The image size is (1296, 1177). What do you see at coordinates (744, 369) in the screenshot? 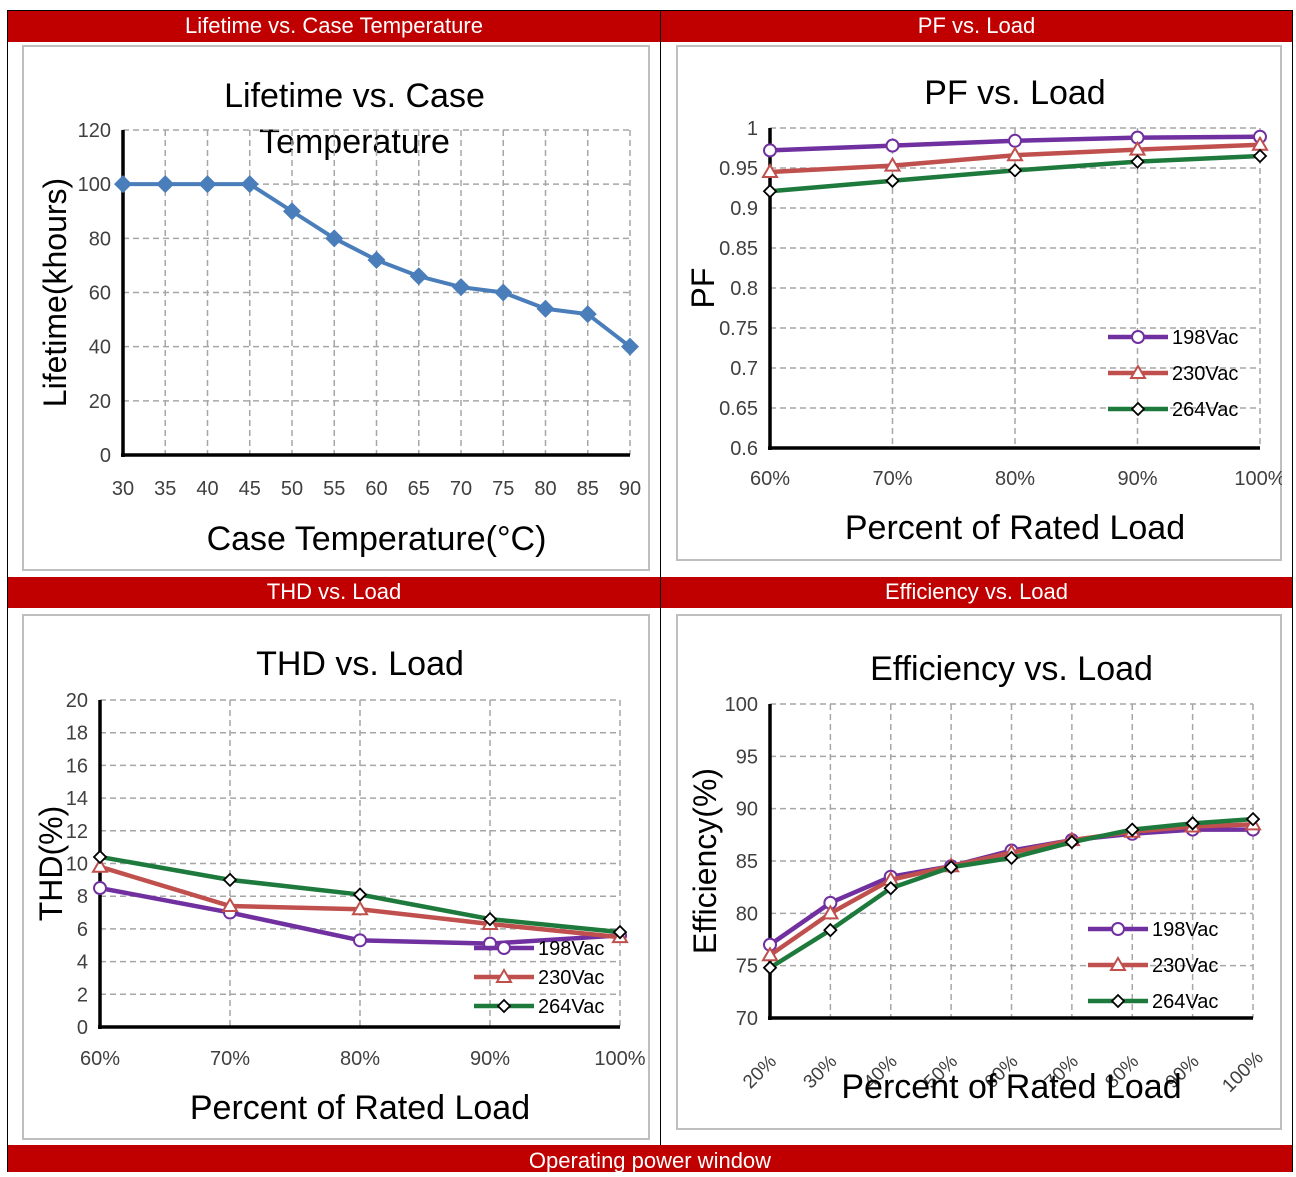
I see `y-tick-label: 0.7` at bounding box center [744, 369].